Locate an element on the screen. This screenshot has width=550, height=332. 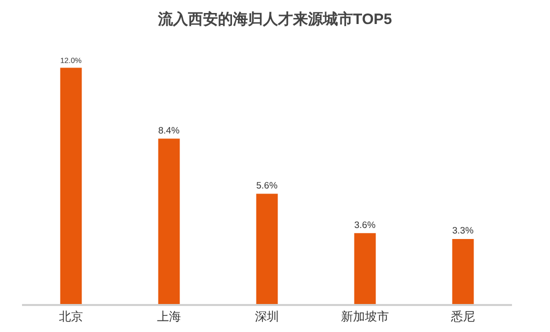
data-label: 3.6% is located at coordinates (365, 225).